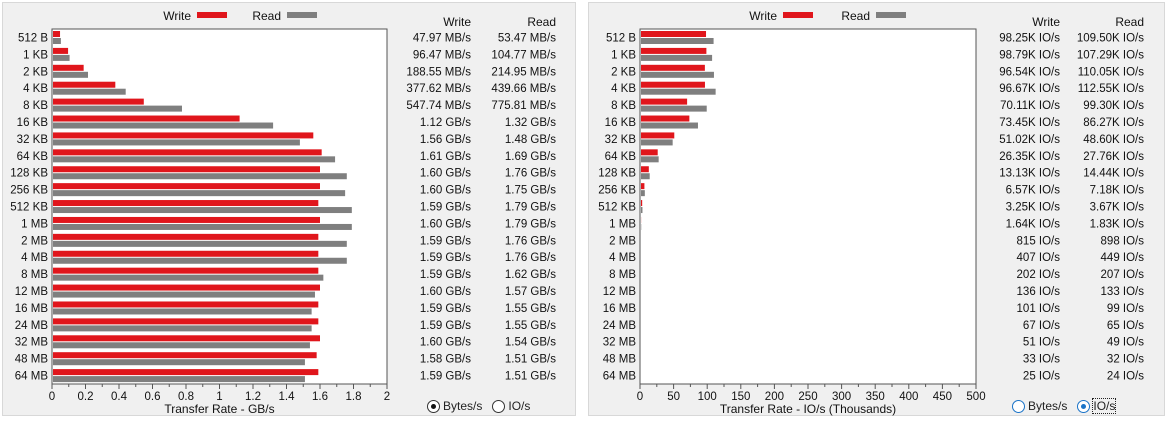 The height and width of the screenshot is (422, 1168). What do you see at coordinates (673, 397) in the screenshot?
I see `x-tick-label: 50` at bounding box center [673, 397].